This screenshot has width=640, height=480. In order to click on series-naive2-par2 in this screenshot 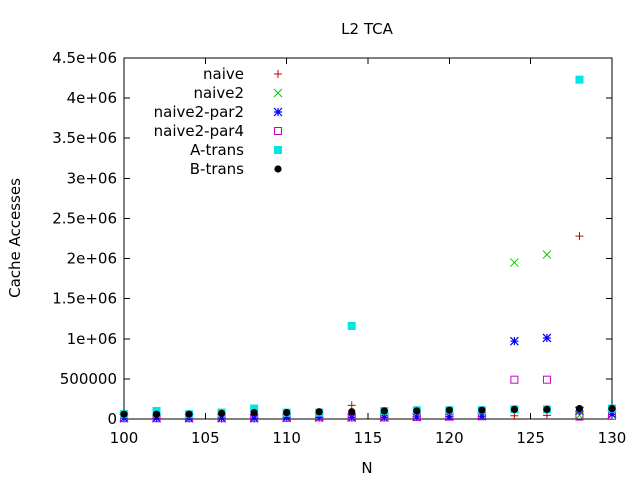, I will do `click(368, 378)`.